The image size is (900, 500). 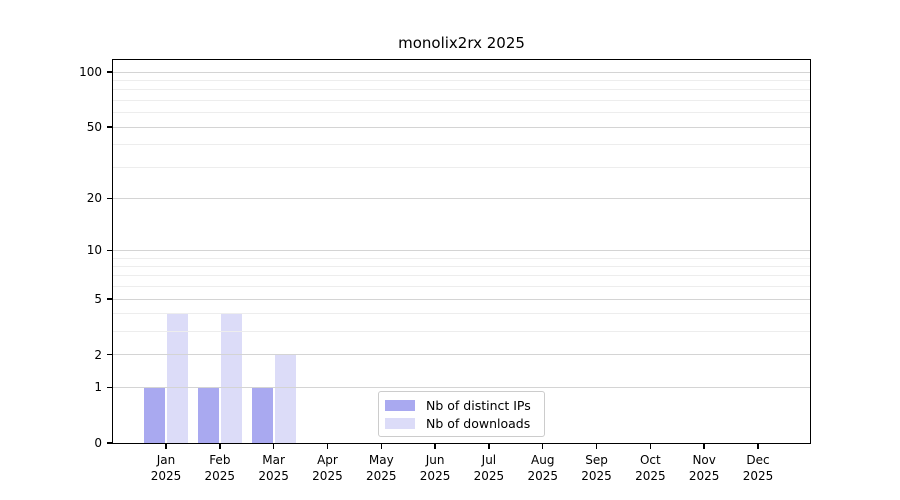 What do you see at coordinates (98, 299) in the screenshot?
I see `y-tick-label: 5` at bounding box center [98, 299].